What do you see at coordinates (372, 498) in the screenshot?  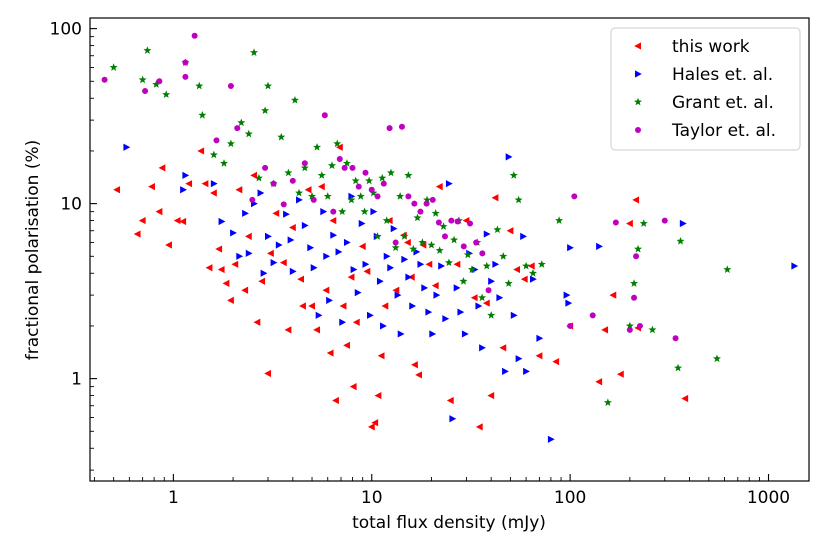 I see `x-tick-label: 10` at bounding box center [372, 498].